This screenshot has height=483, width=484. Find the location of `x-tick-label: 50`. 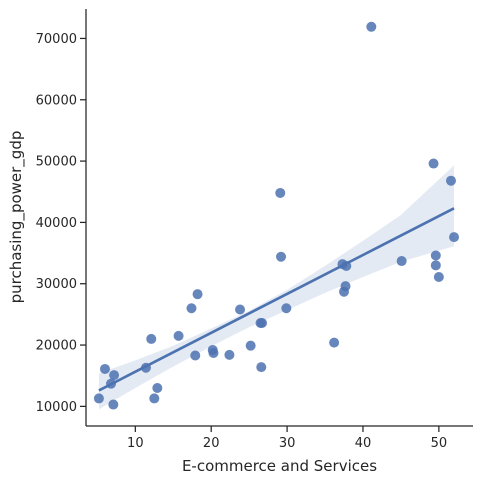

x-tick-label: 50 is located at coordinates (439, 443).